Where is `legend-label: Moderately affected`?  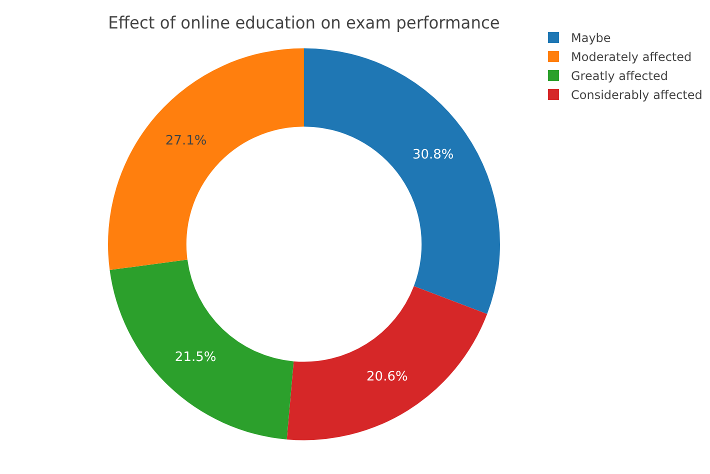 legend-label: Moderately affected is located at coordinates (631, 57).